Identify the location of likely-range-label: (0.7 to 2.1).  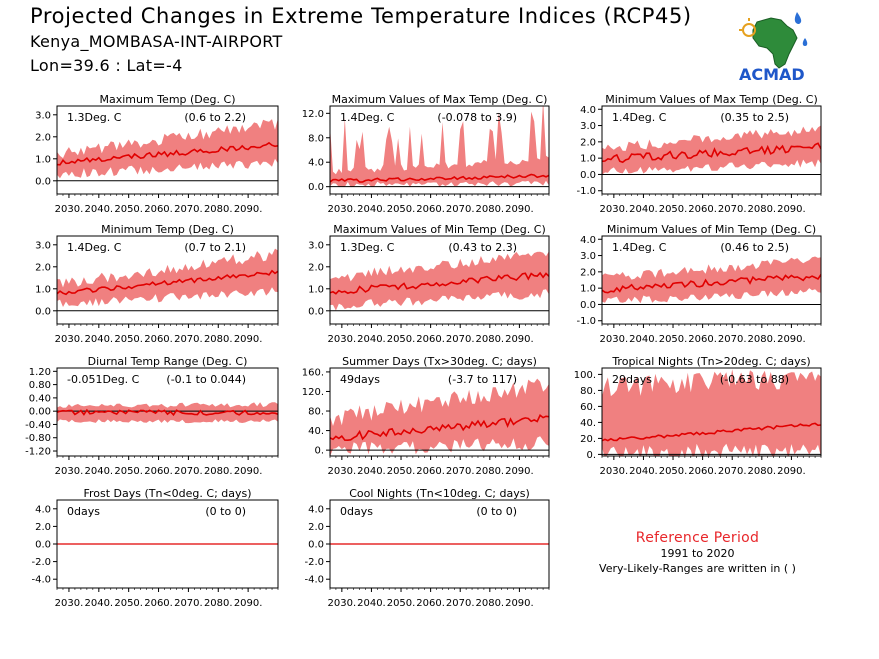
(215, 247).